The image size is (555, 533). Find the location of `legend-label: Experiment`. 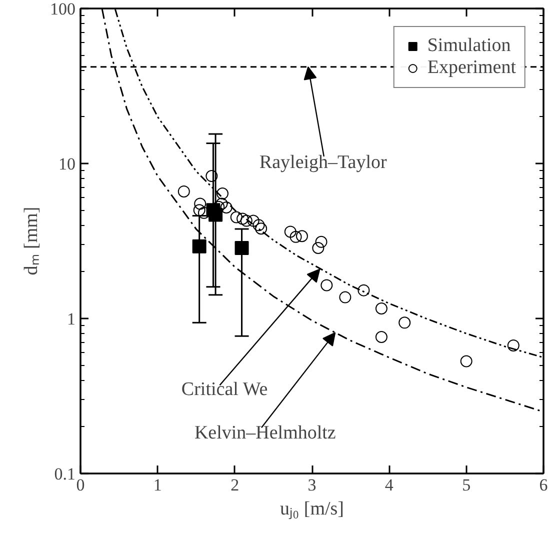

legend-label: Experiment is located at coordinates (471, 68).